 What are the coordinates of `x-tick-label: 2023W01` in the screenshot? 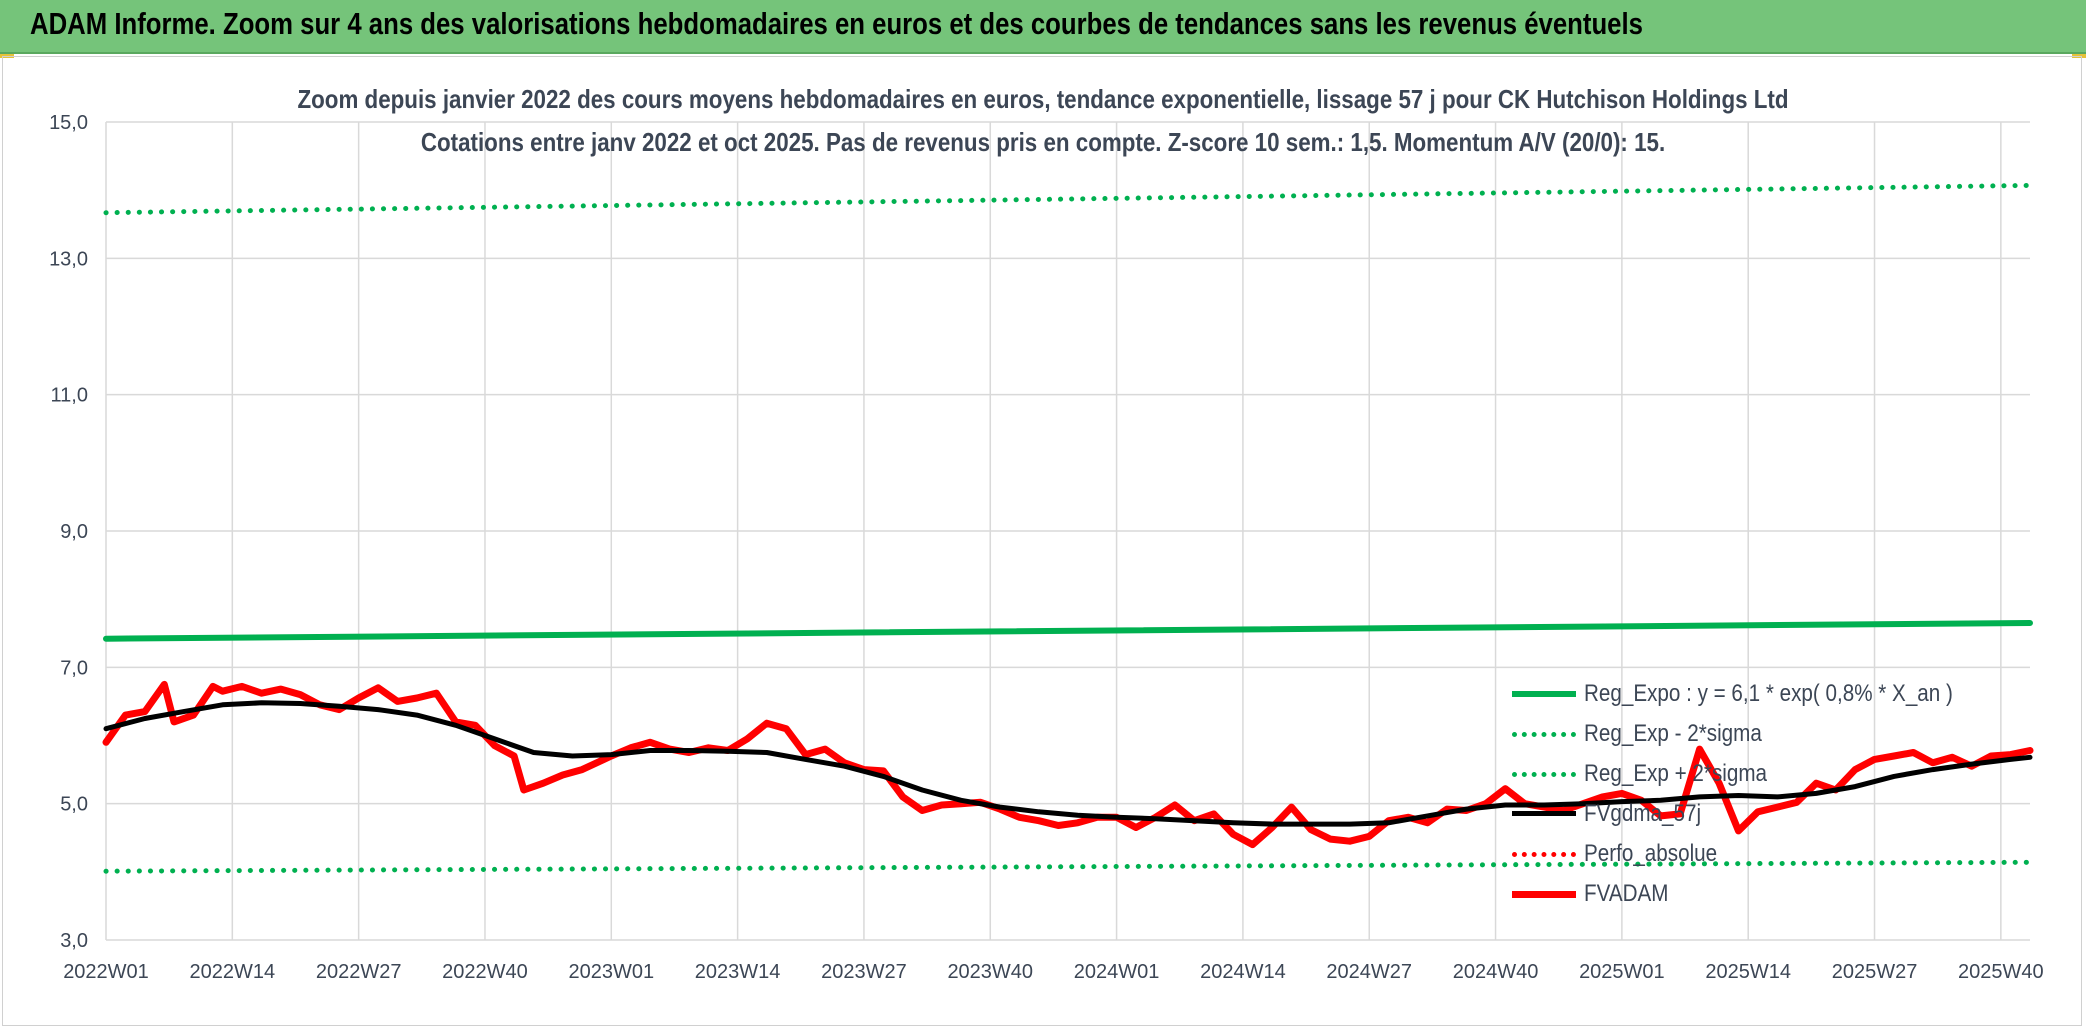 It's located at (611, 972).